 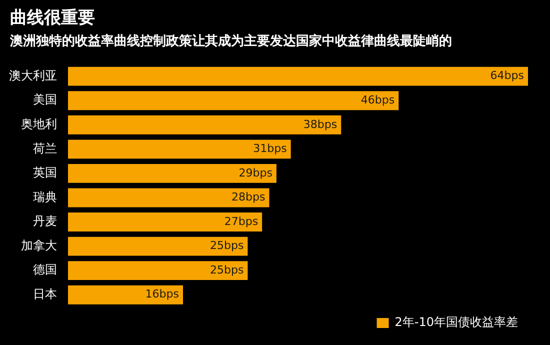 What do you see at coordinates (231, 41) in the screenshot?
I see `chart-subtitle: 澳洲独特的收益率曲线控制政策让其成为主要发达国家中收益律曲线最陡峭的` at bounding box center [231, 41].